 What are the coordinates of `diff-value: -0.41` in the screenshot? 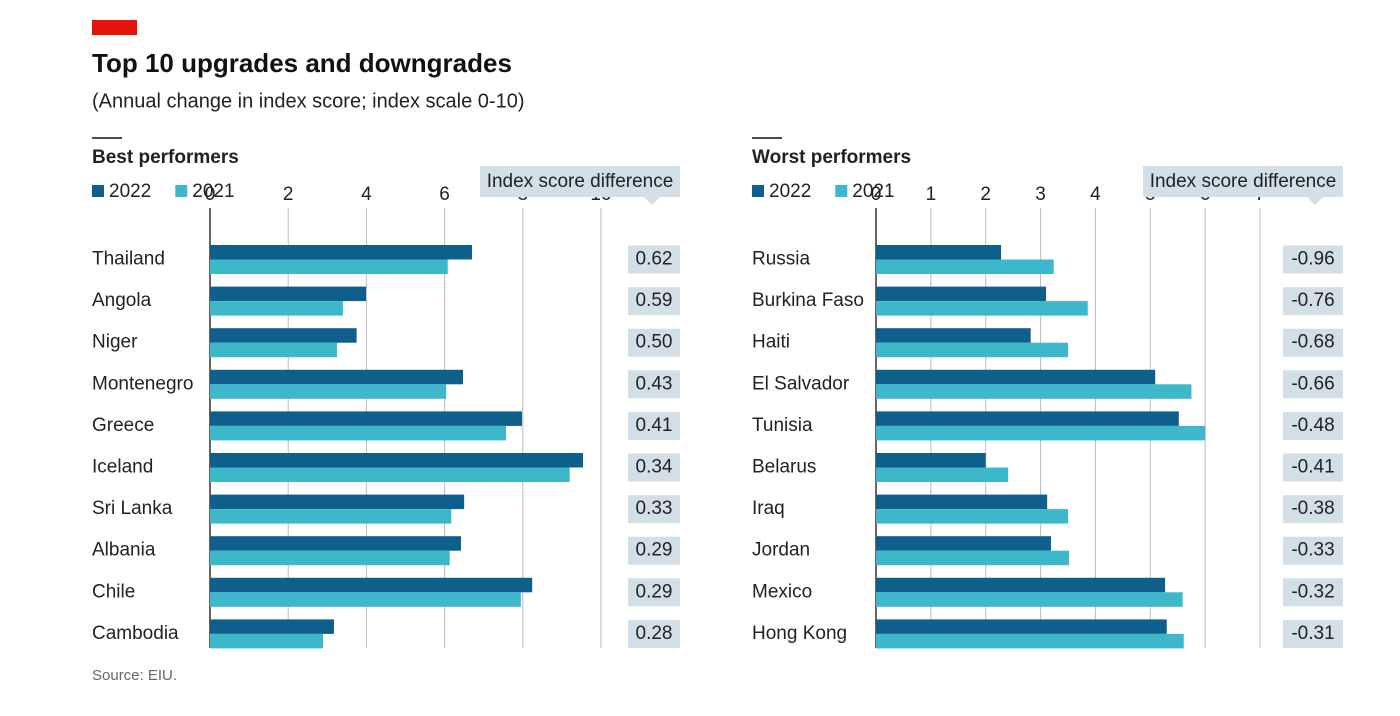 It's located at (1312, 467).